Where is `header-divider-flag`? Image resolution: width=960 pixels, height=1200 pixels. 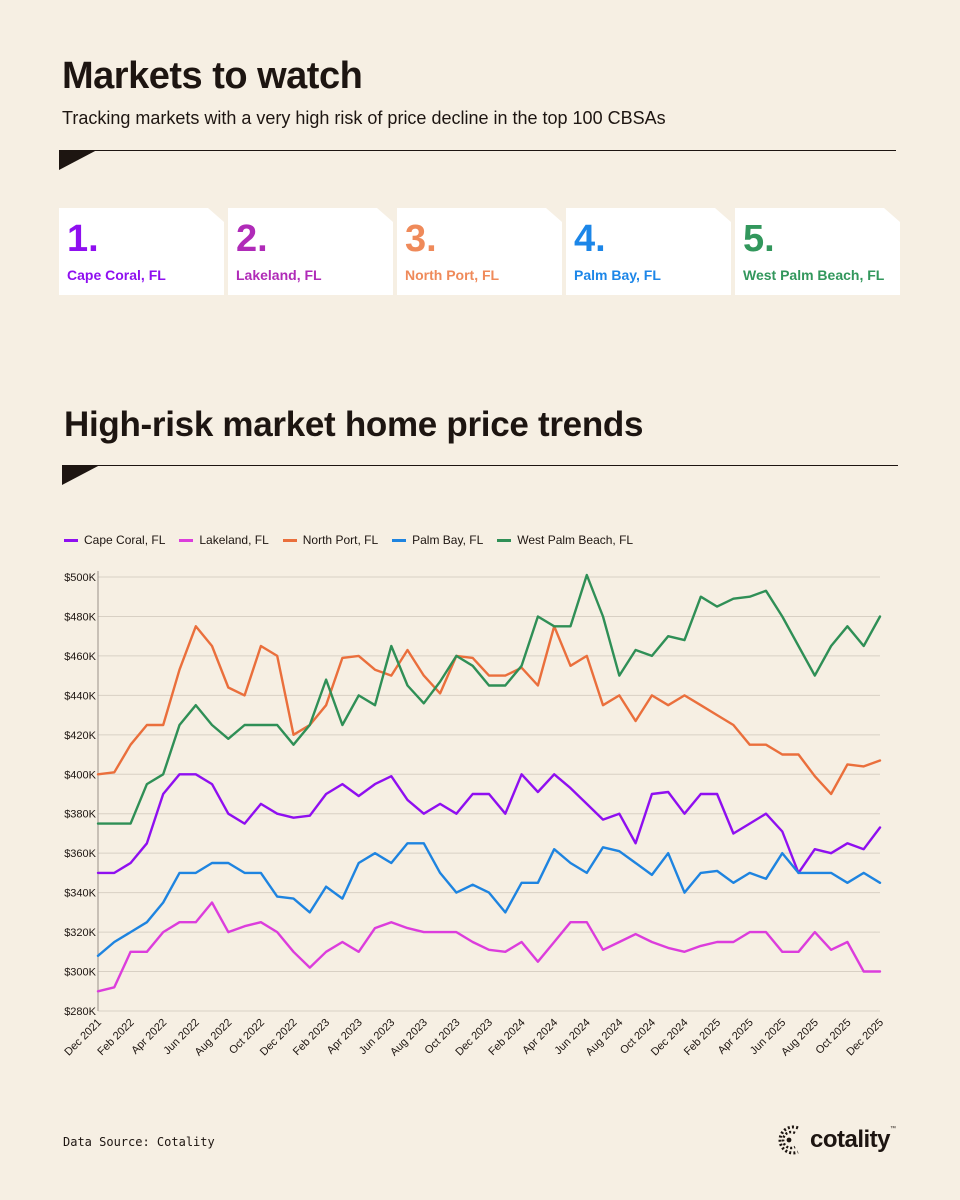 header-divider-flag is located at coordinates (78, 160).